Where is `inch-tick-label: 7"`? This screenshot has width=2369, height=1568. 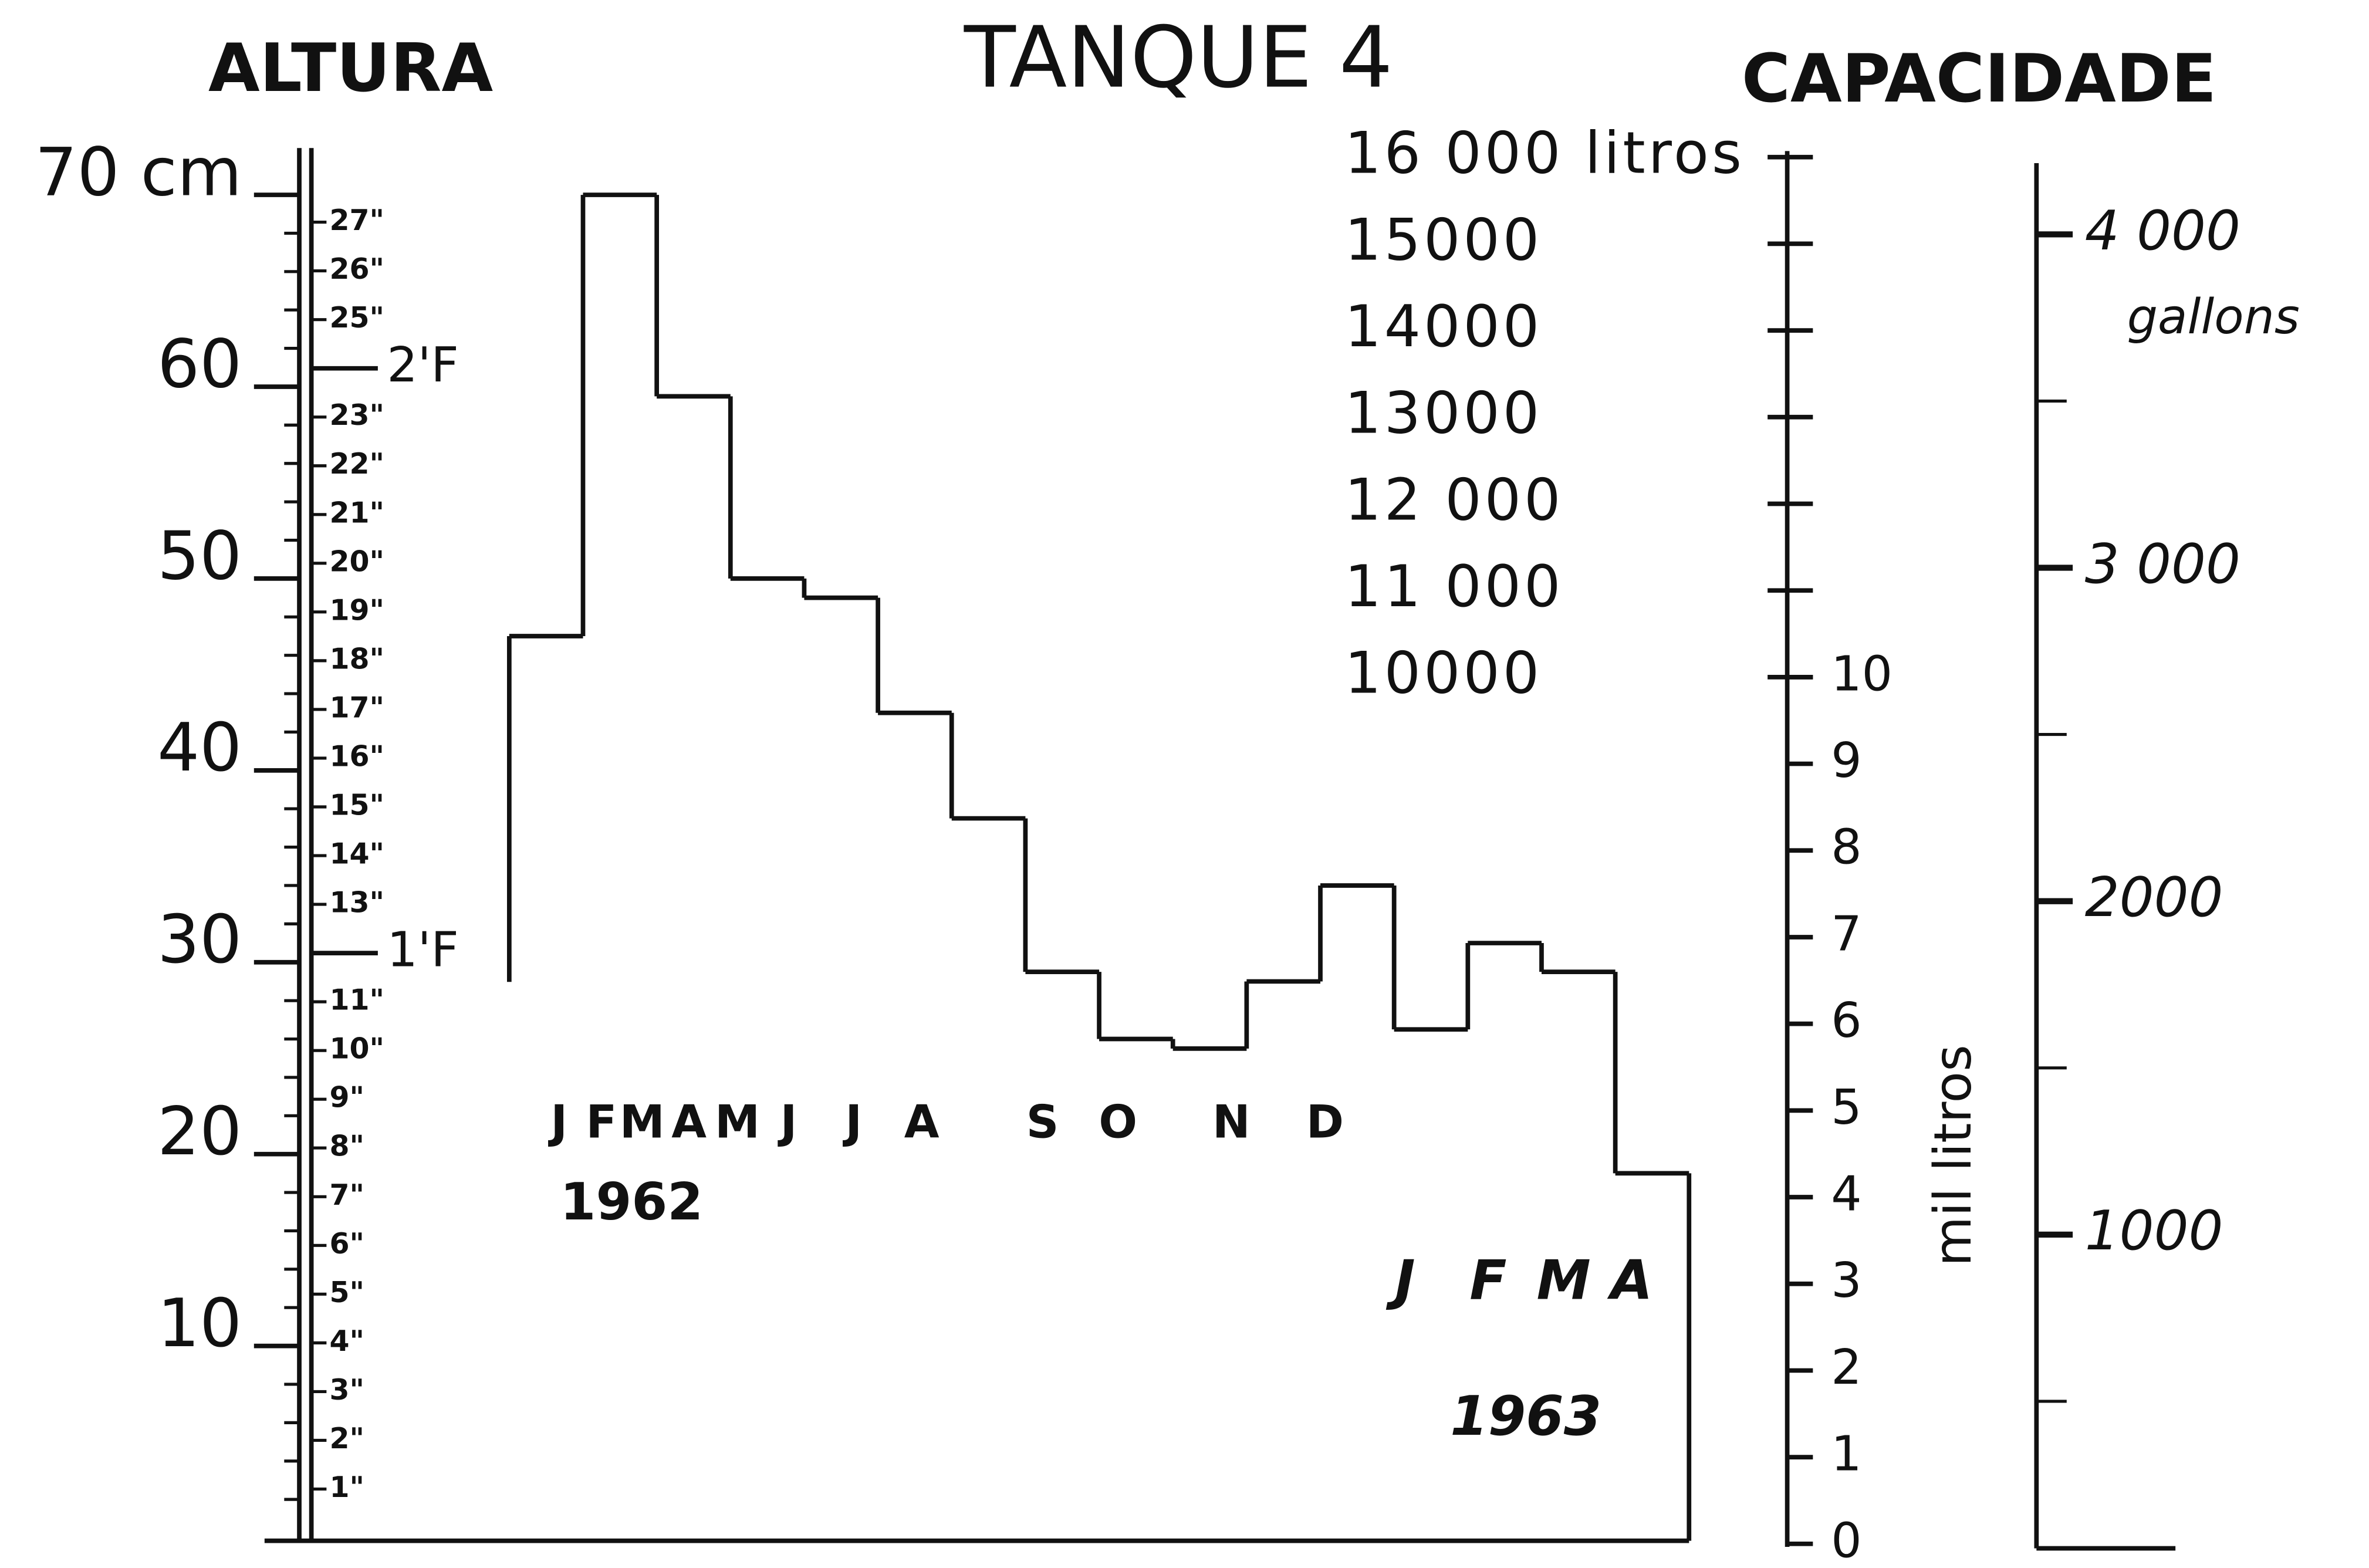 inch-tick-label: 7" is located at coordinates (347, 1195).